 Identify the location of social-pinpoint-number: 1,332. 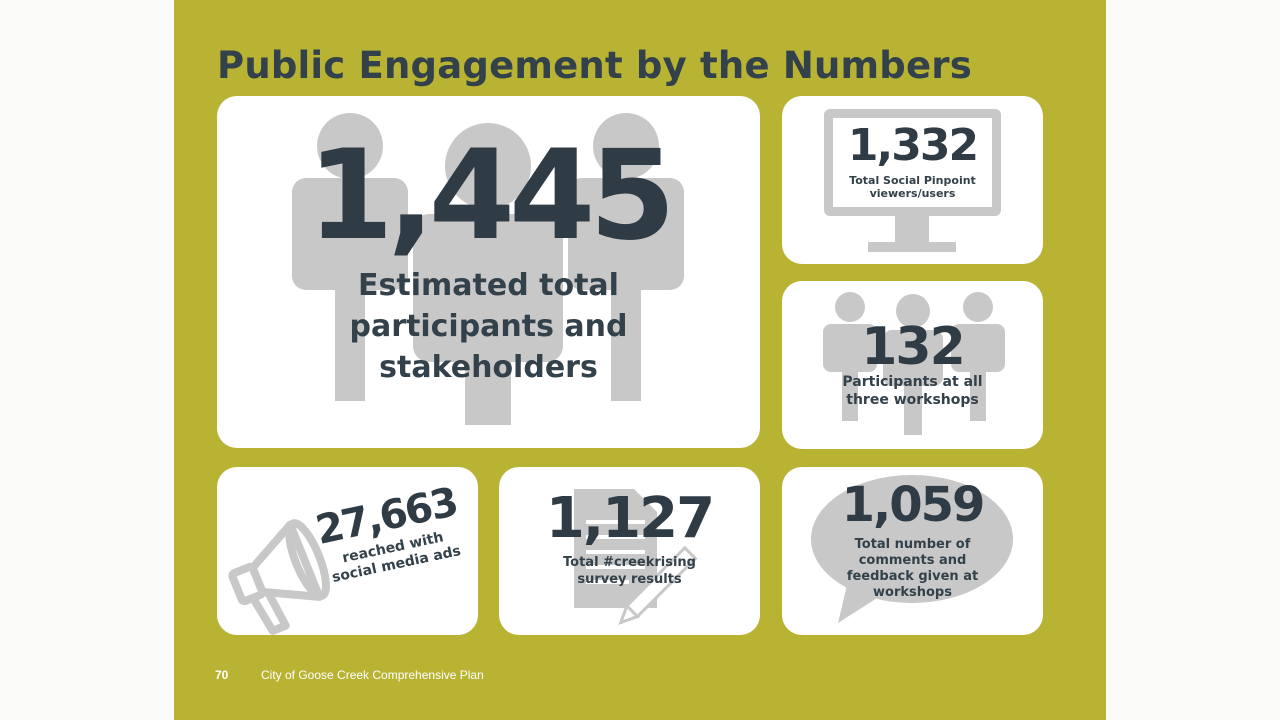
(913, 145).